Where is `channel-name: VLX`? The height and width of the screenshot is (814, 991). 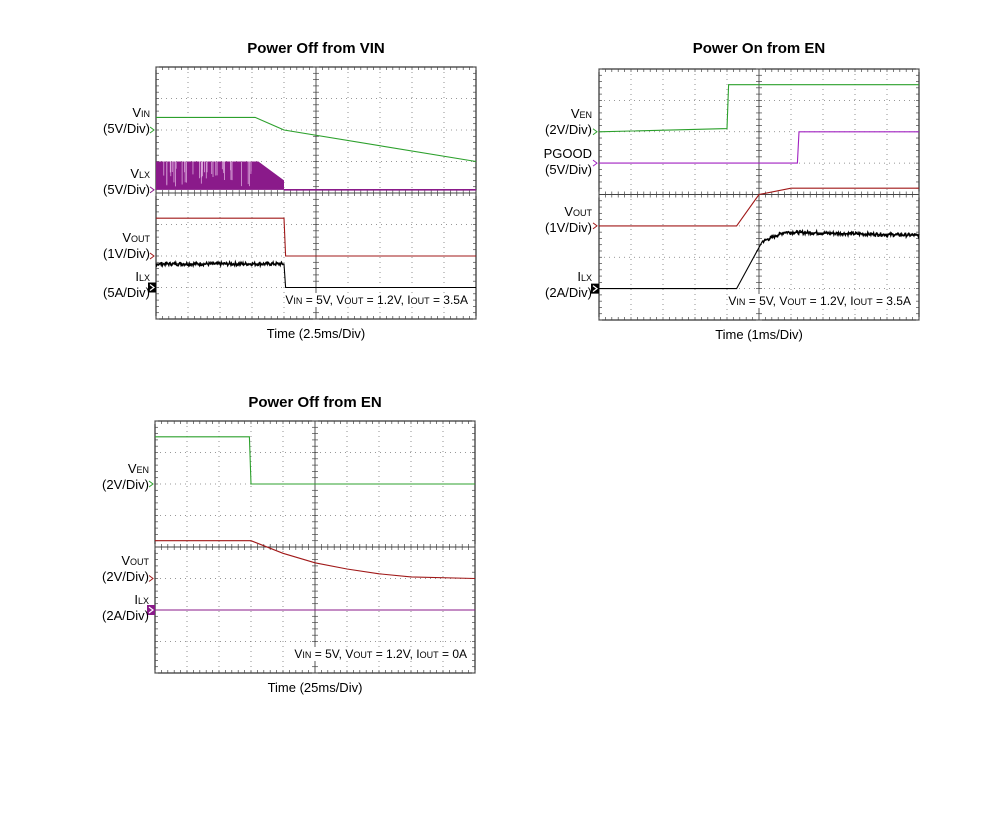
channel-name: VLX is located at coordinates (140, 174).